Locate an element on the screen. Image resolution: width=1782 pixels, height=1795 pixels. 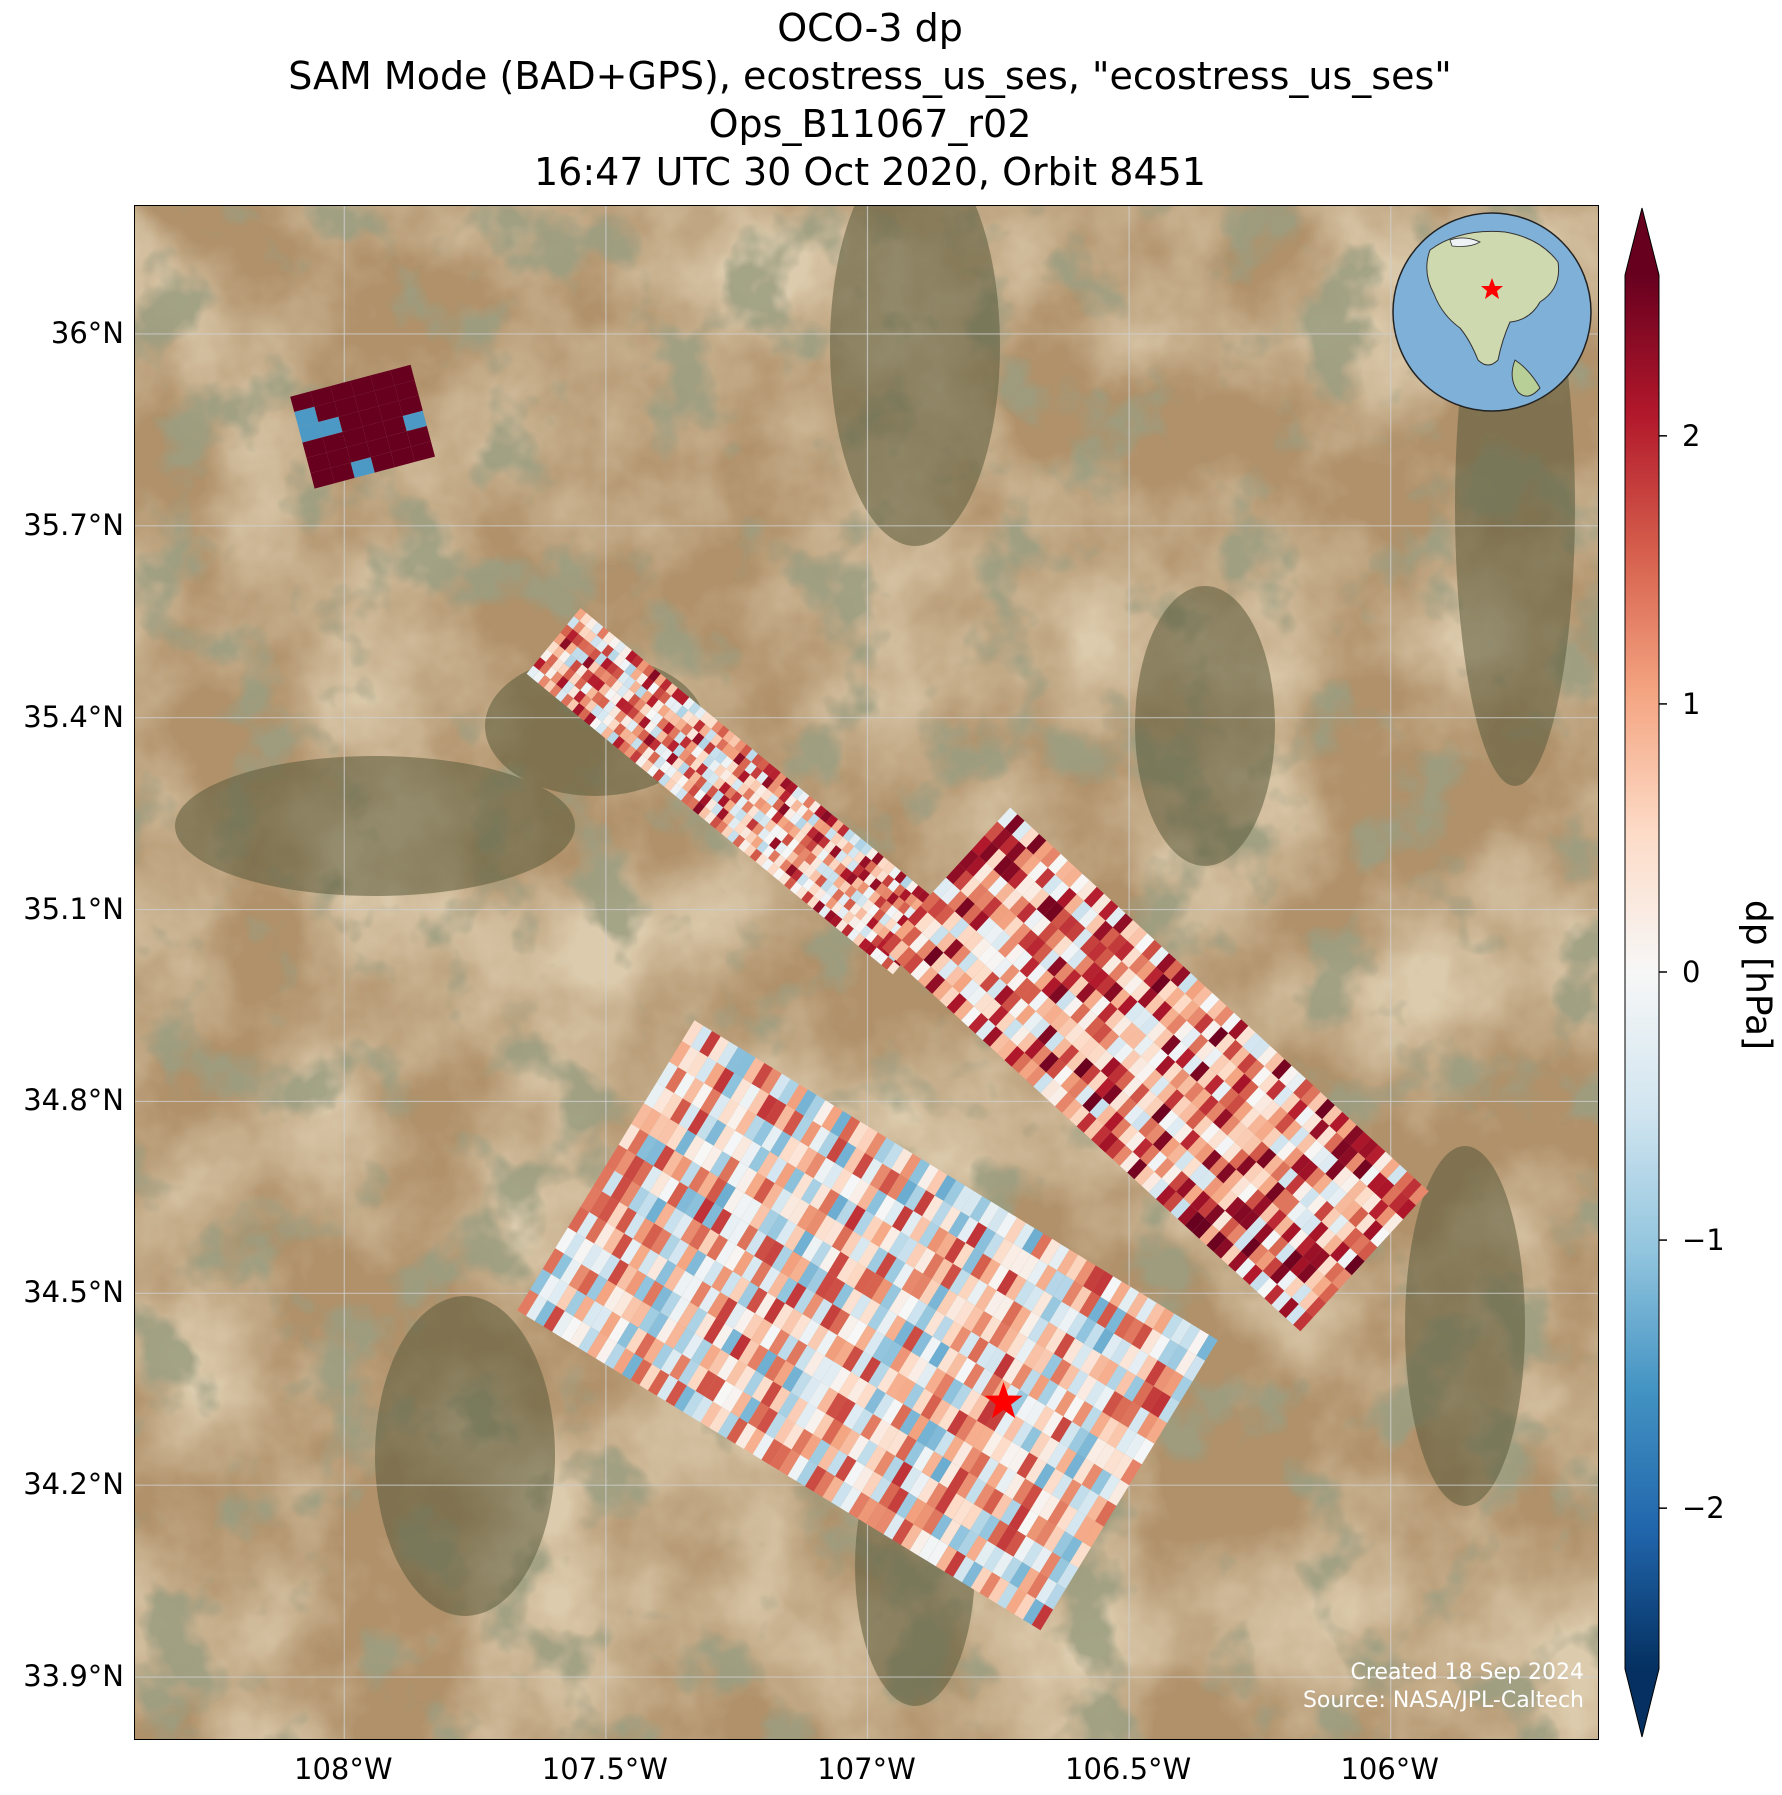
colorbar-gradient is located at coordinates (1642, 972).